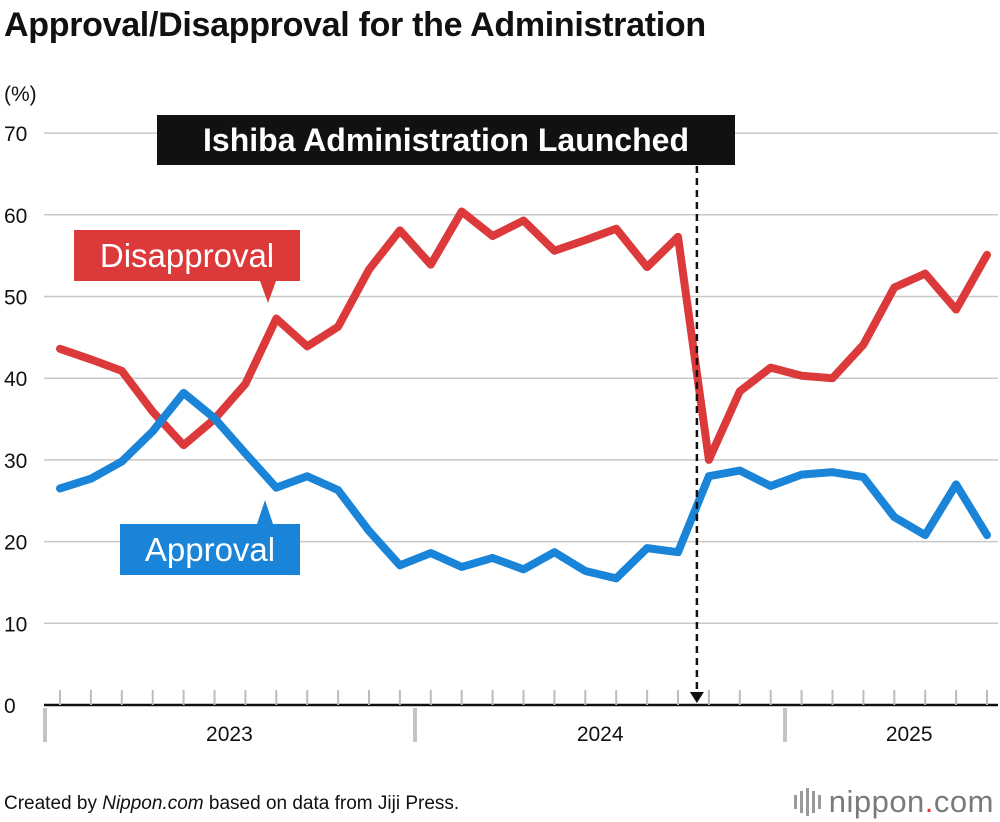 The height and width of the screenshot is (822, 1000). Describe the element at coordinates (963, 801) in the screenshot. I see `logo-tld: com` at that location.